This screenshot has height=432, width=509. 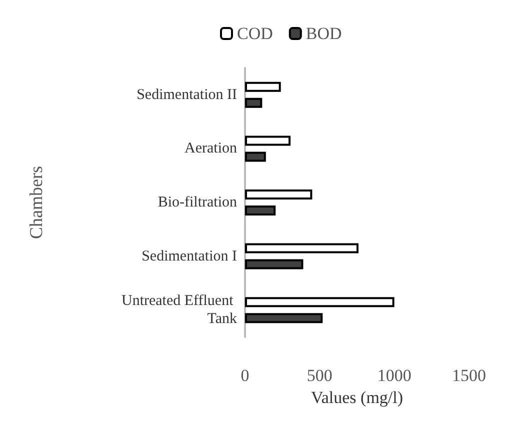 What do you see at coordinates (36, 202) in the screenshot?
I see `y-axis-title: Chambers` at bounding box center [36, 202].